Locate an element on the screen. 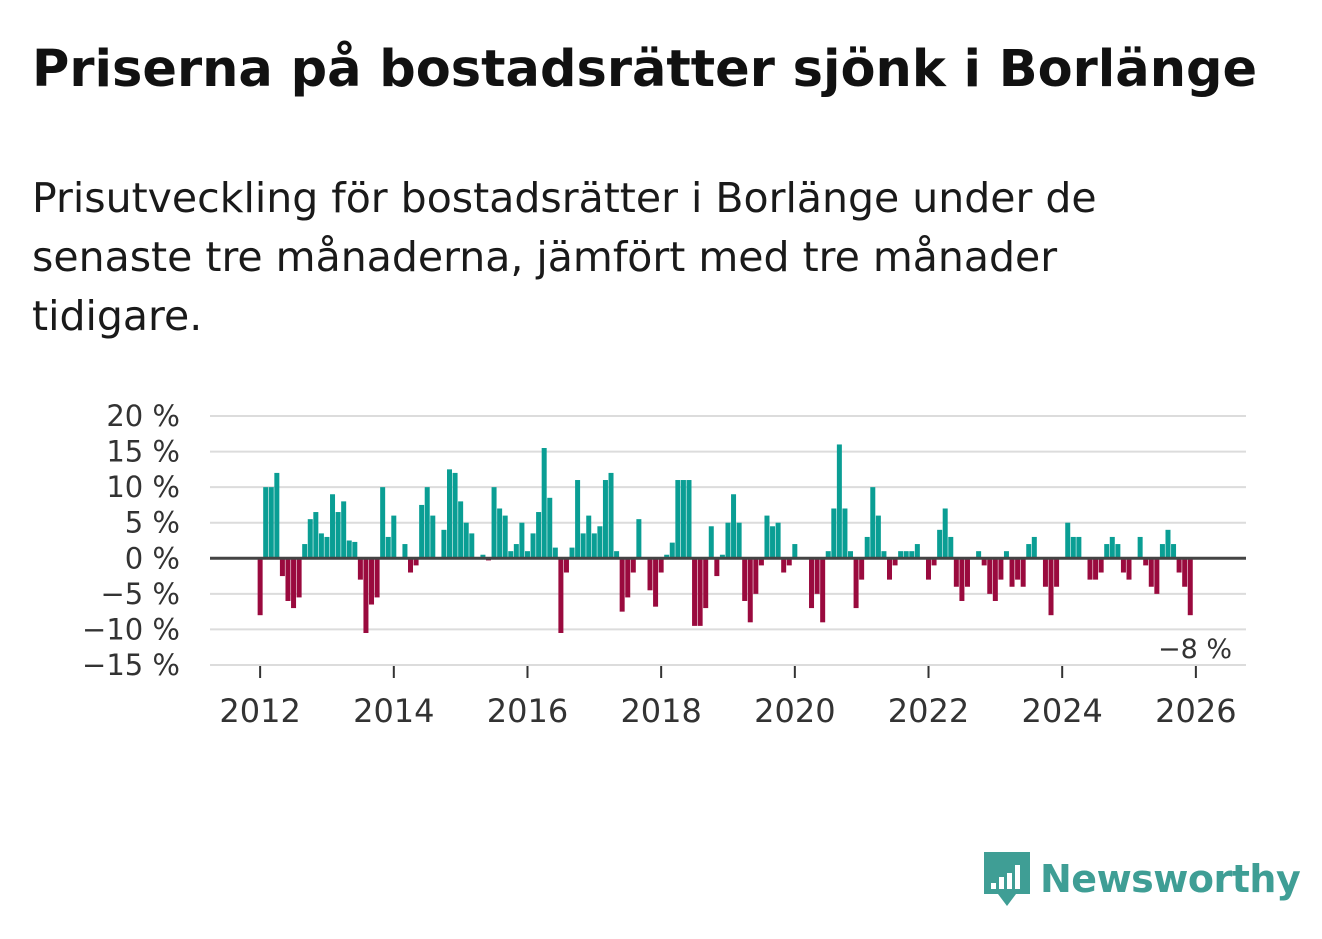  y-tick-label: 20 % is located at coordinates (143, 416).